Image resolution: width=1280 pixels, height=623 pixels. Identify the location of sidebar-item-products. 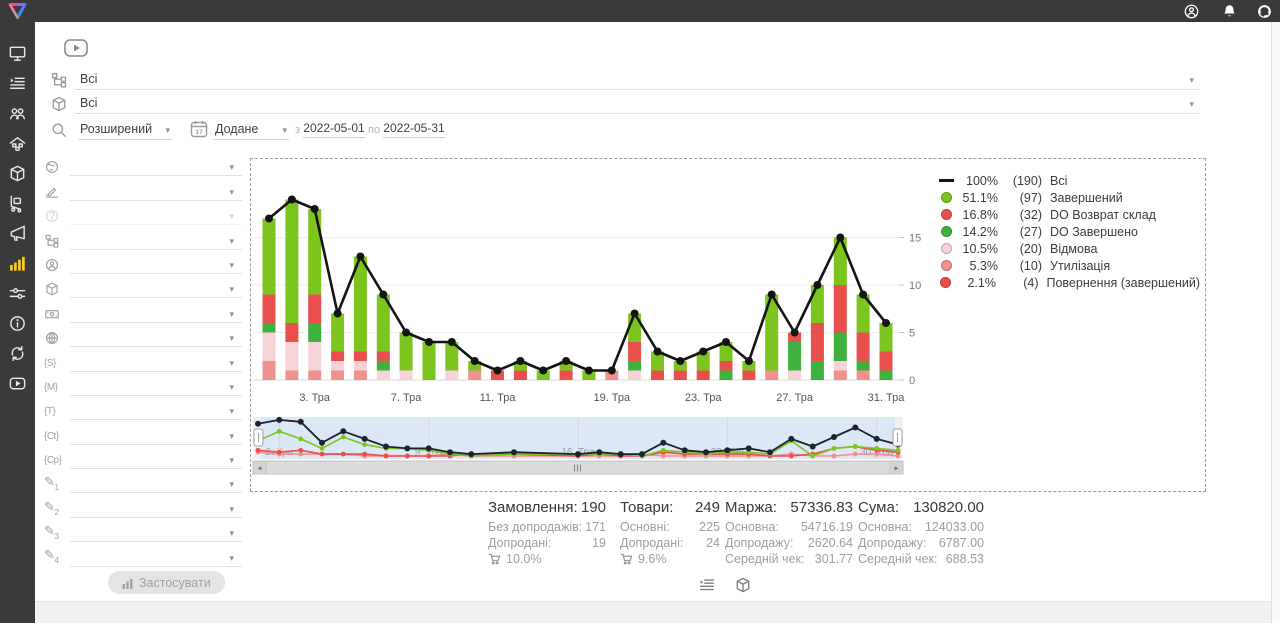
(17, 173).